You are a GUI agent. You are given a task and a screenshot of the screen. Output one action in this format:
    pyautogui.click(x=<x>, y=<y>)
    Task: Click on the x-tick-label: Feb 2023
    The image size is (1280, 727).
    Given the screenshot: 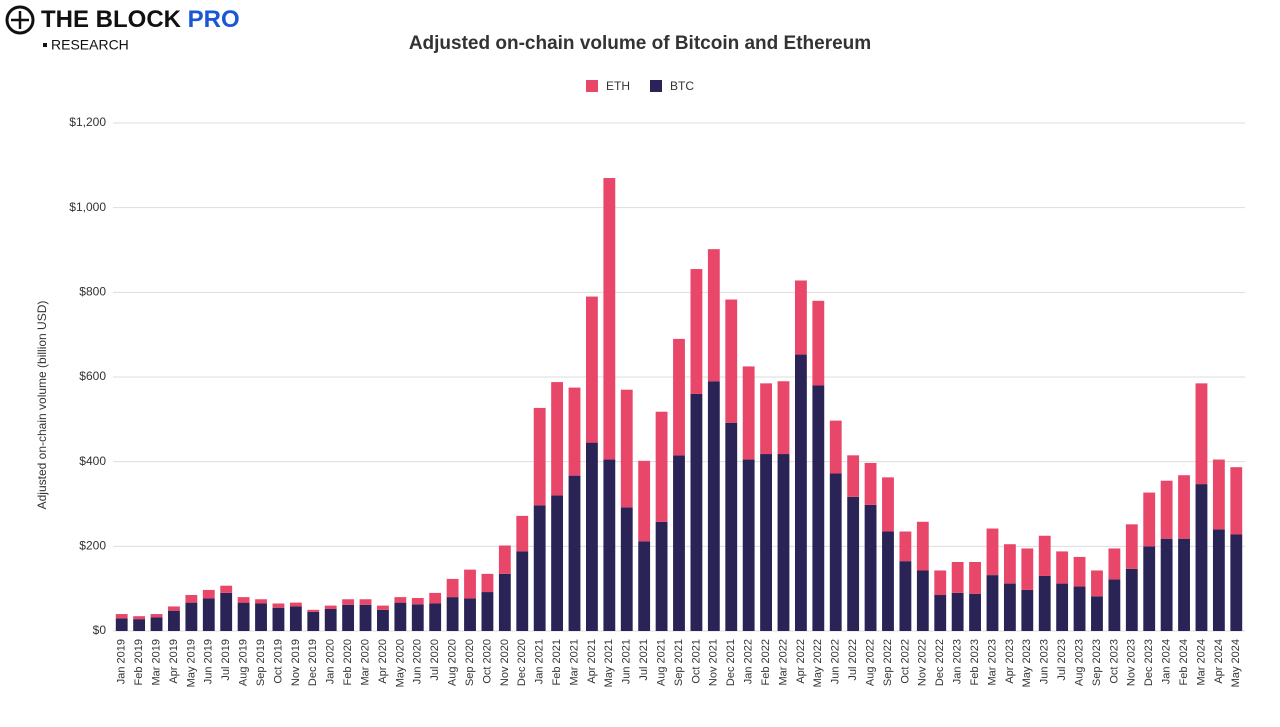 What is the action you would take?
    pyautogui.click(x=975, y=662)
    